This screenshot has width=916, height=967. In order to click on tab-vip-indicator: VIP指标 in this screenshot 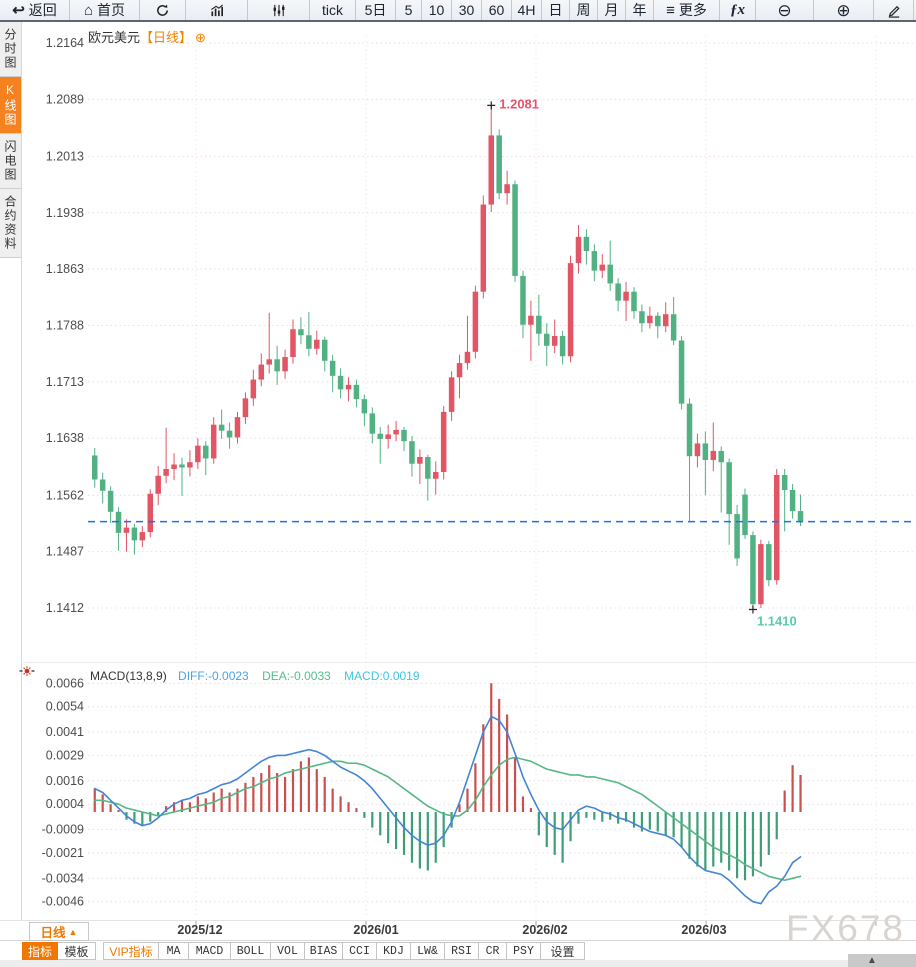, I will do `click(131, 951)`.